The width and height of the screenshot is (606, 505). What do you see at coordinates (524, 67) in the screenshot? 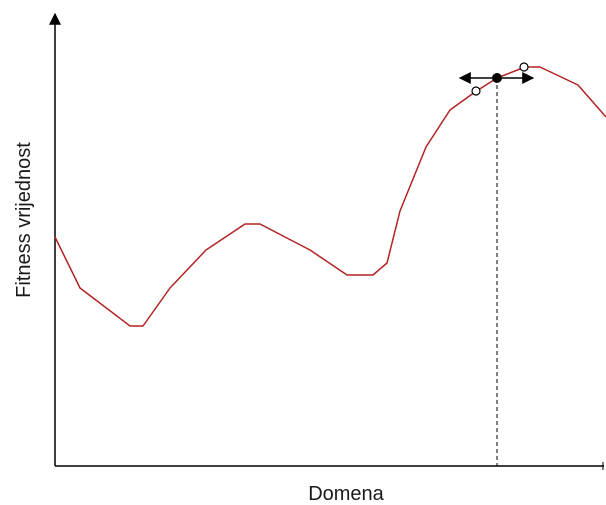
I see `neighbor-point-right` at bounding box center [524, 67].